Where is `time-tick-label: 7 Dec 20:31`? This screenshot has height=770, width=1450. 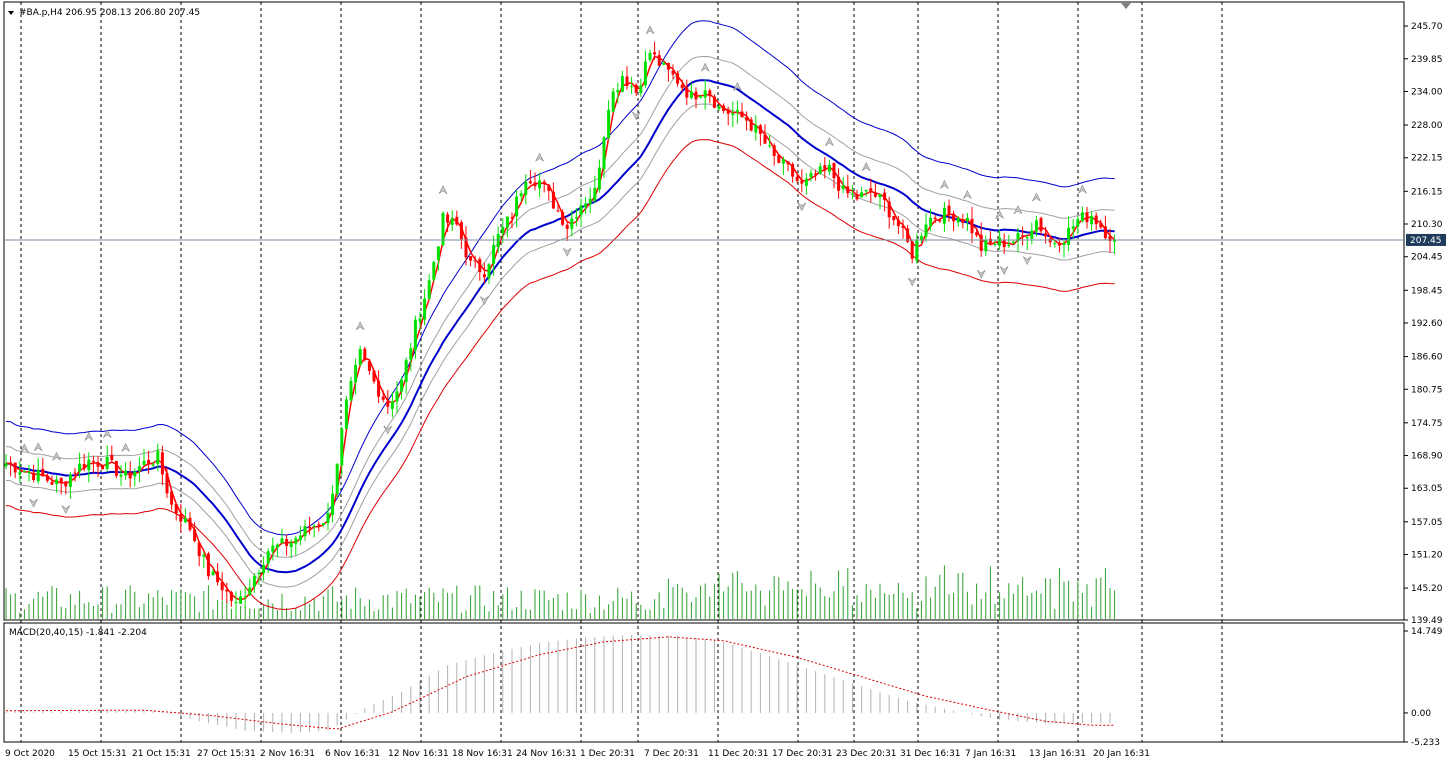
time-tick-label: 7 Dec 20:31 is located at coordinates (671, 754).